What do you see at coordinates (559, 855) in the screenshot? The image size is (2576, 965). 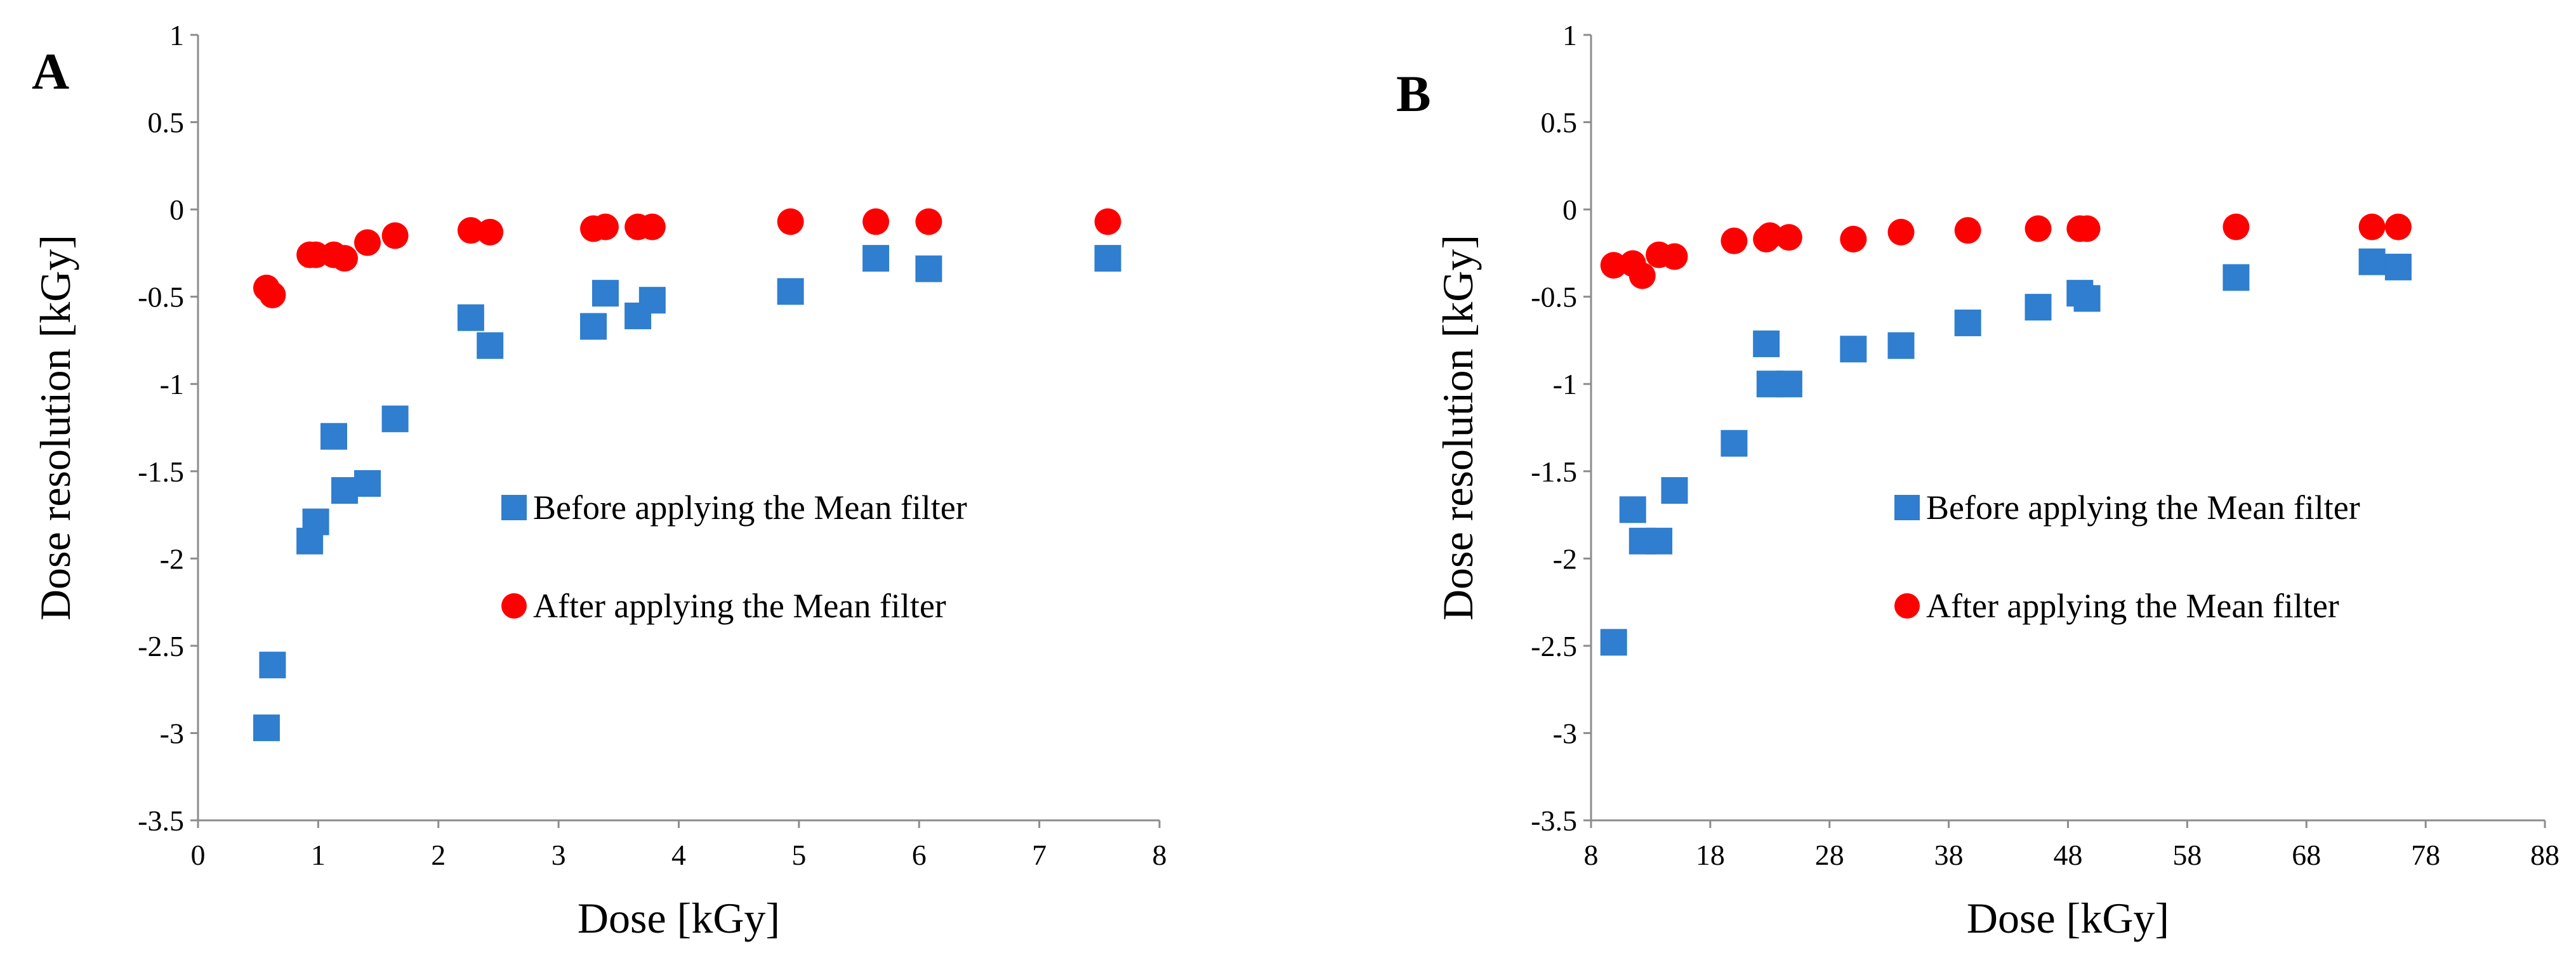 I see `x-tick-label: 3` at bounding box center [559, 855].